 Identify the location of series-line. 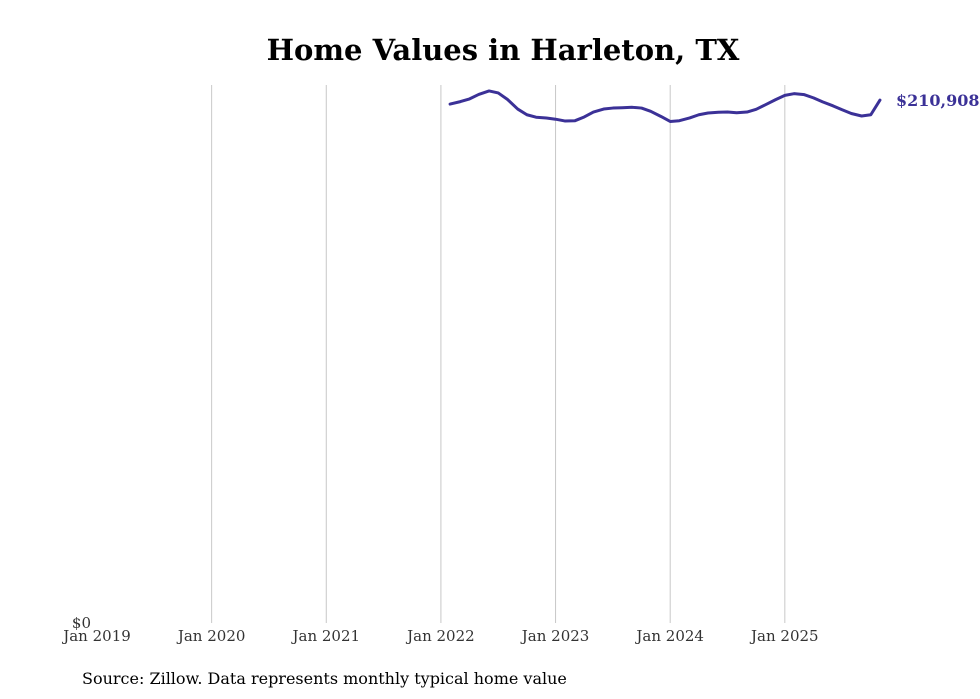
(665, 106).